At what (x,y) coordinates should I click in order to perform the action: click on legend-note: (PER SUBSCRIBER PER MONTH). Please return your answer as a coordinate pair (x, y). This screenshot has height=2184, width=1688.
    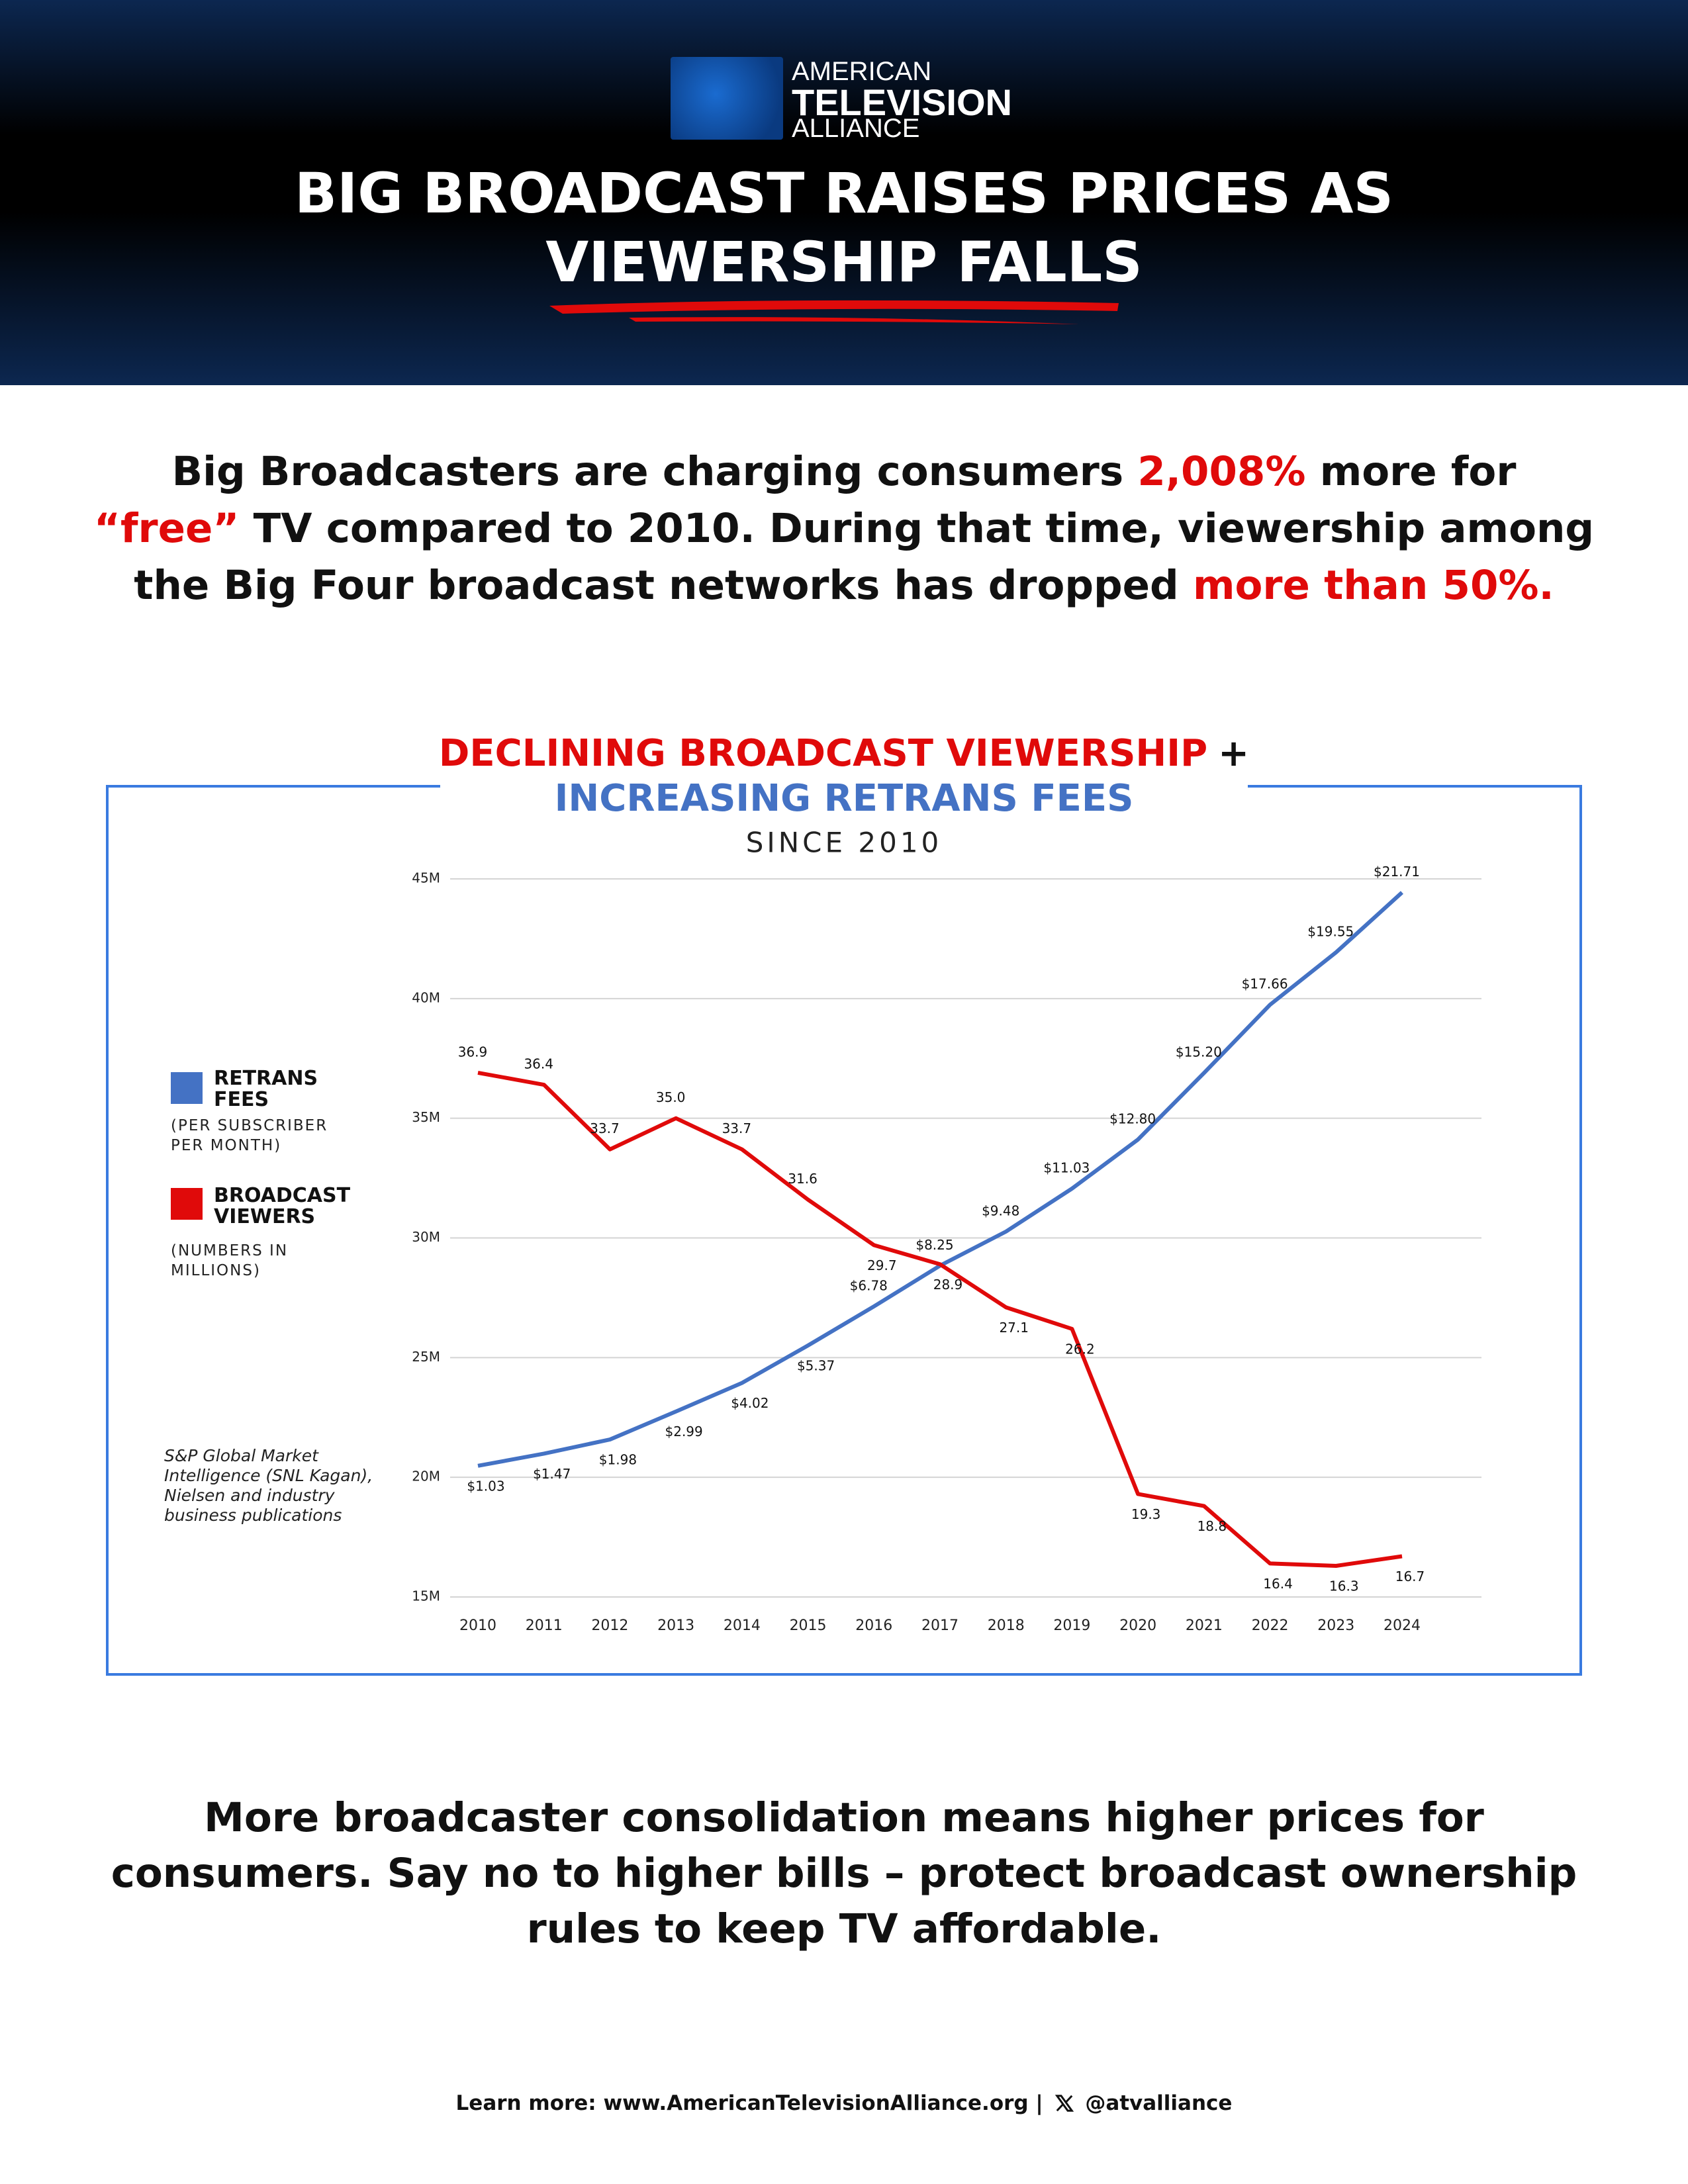
    Looking at the image, I should click on (249, 1135).